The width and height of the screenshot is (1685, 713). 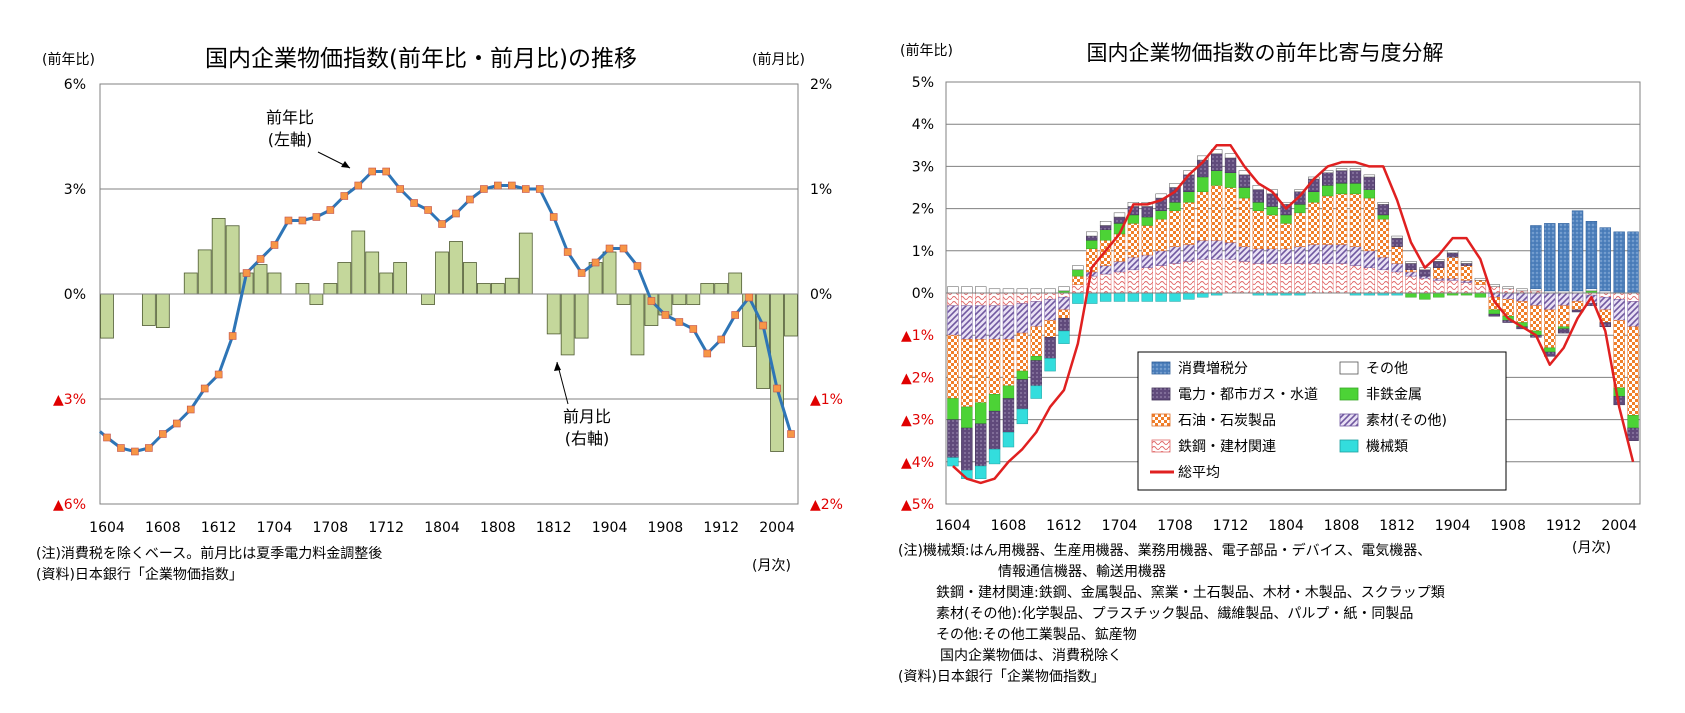 I want to click on right-y-tick-label: ▲1%, so click(x=826, y=400).